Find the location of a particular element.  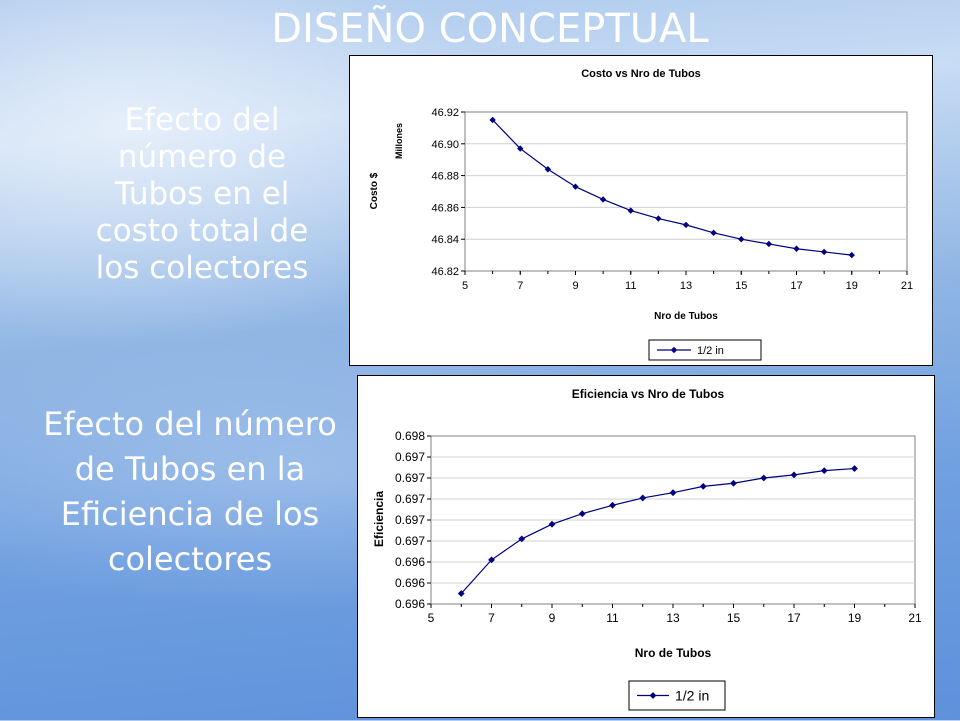

chart-title: Eficiencia vs Nro de Tubos is located at coordinates (648, 394).